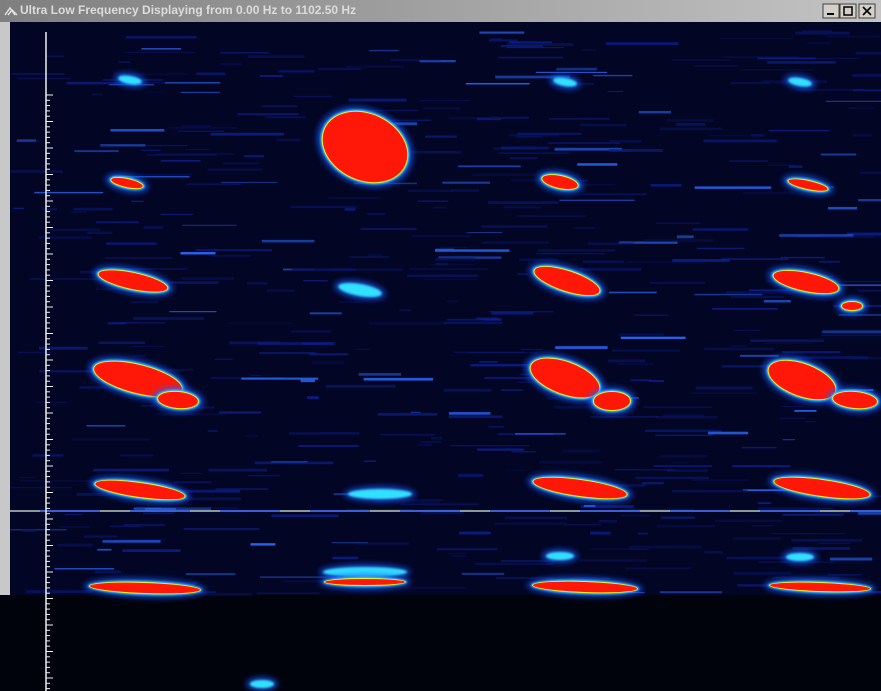  I want to click on maximize-button, so click(848, 11).